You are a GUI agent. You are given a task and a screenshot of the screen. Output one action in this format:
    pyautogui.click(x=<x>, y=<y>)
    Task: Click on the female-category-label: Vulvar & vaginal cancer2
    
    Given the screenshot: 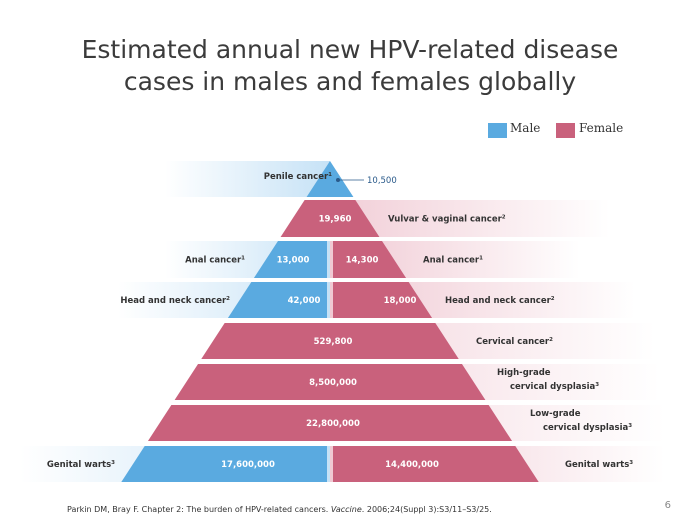 What is the action you would take?
    pyautogui.click(x=447, y=220)
    